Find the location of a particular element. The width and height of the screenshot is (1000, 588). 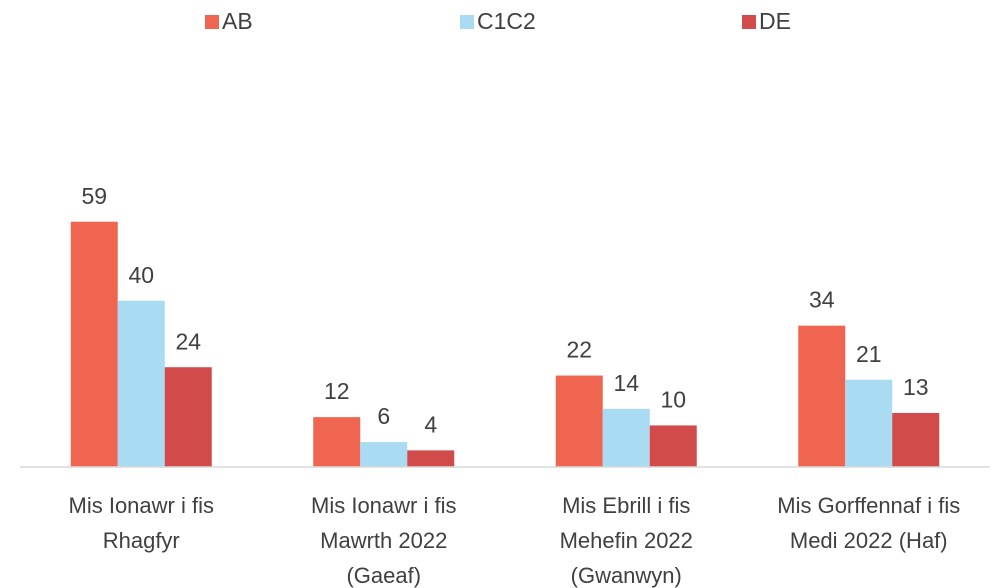

data-label: 24 is located at coordinates (188, 341).